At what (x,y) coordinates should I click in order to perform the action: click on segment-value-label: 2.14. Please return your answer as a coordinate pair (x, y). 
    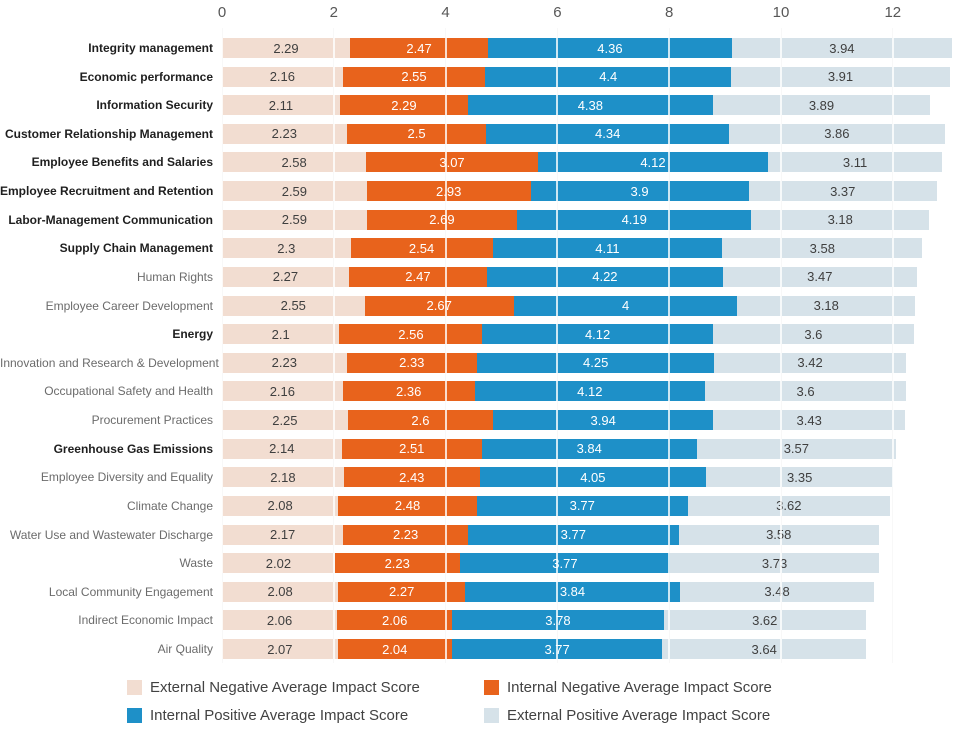
    Looking at the image, I should click on (282, 449).